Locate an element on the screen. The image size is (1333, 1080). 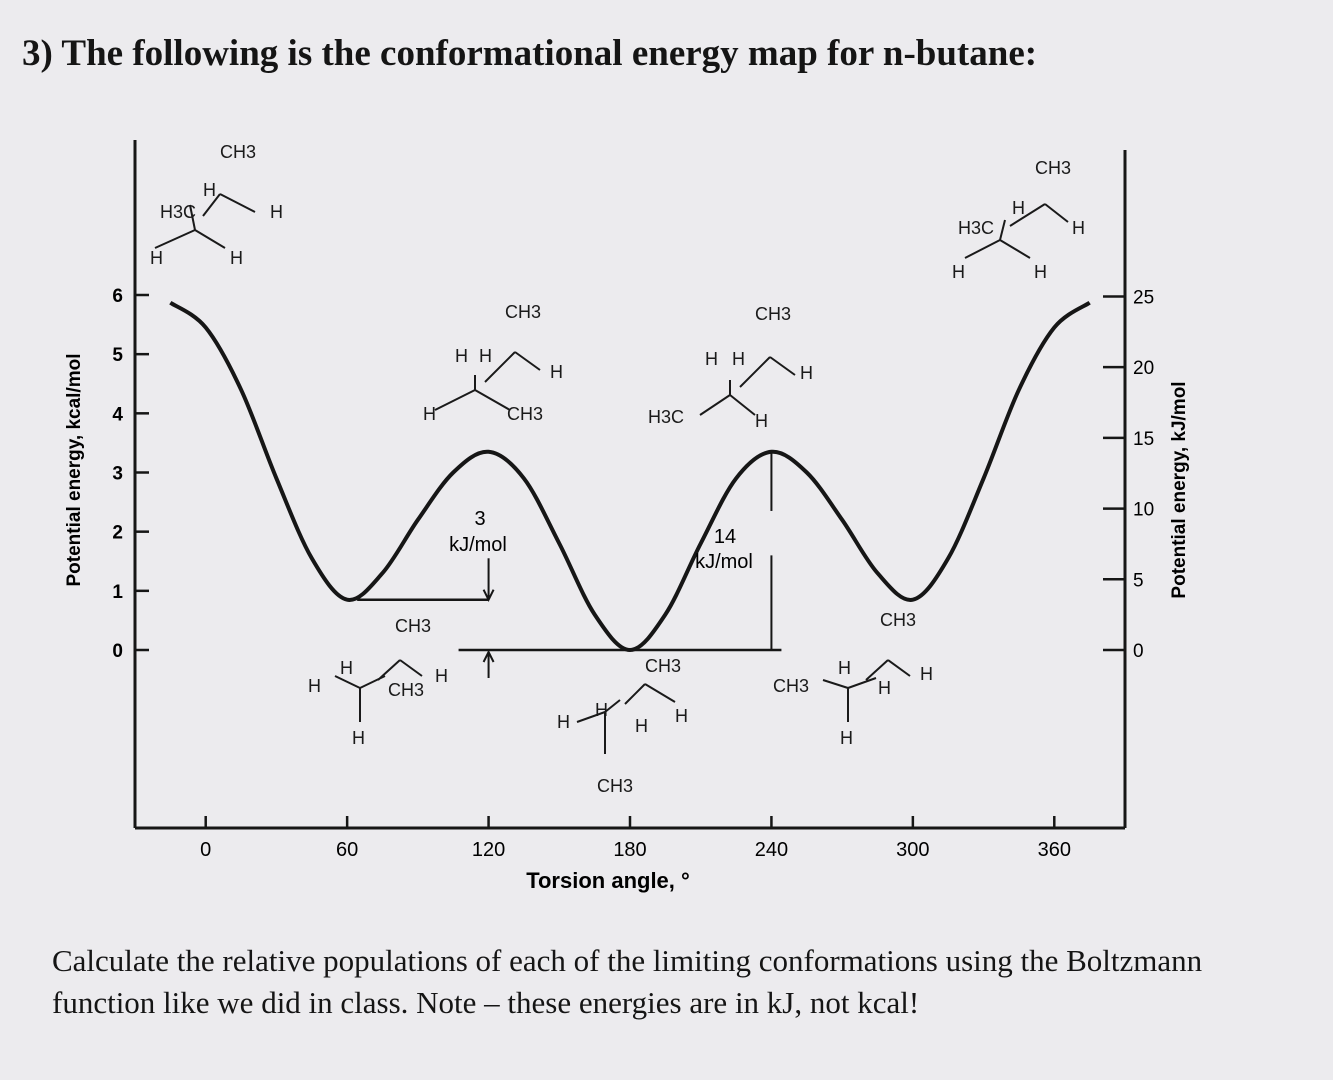
x-tick-label: 240 is located at coordinates (771, 850).